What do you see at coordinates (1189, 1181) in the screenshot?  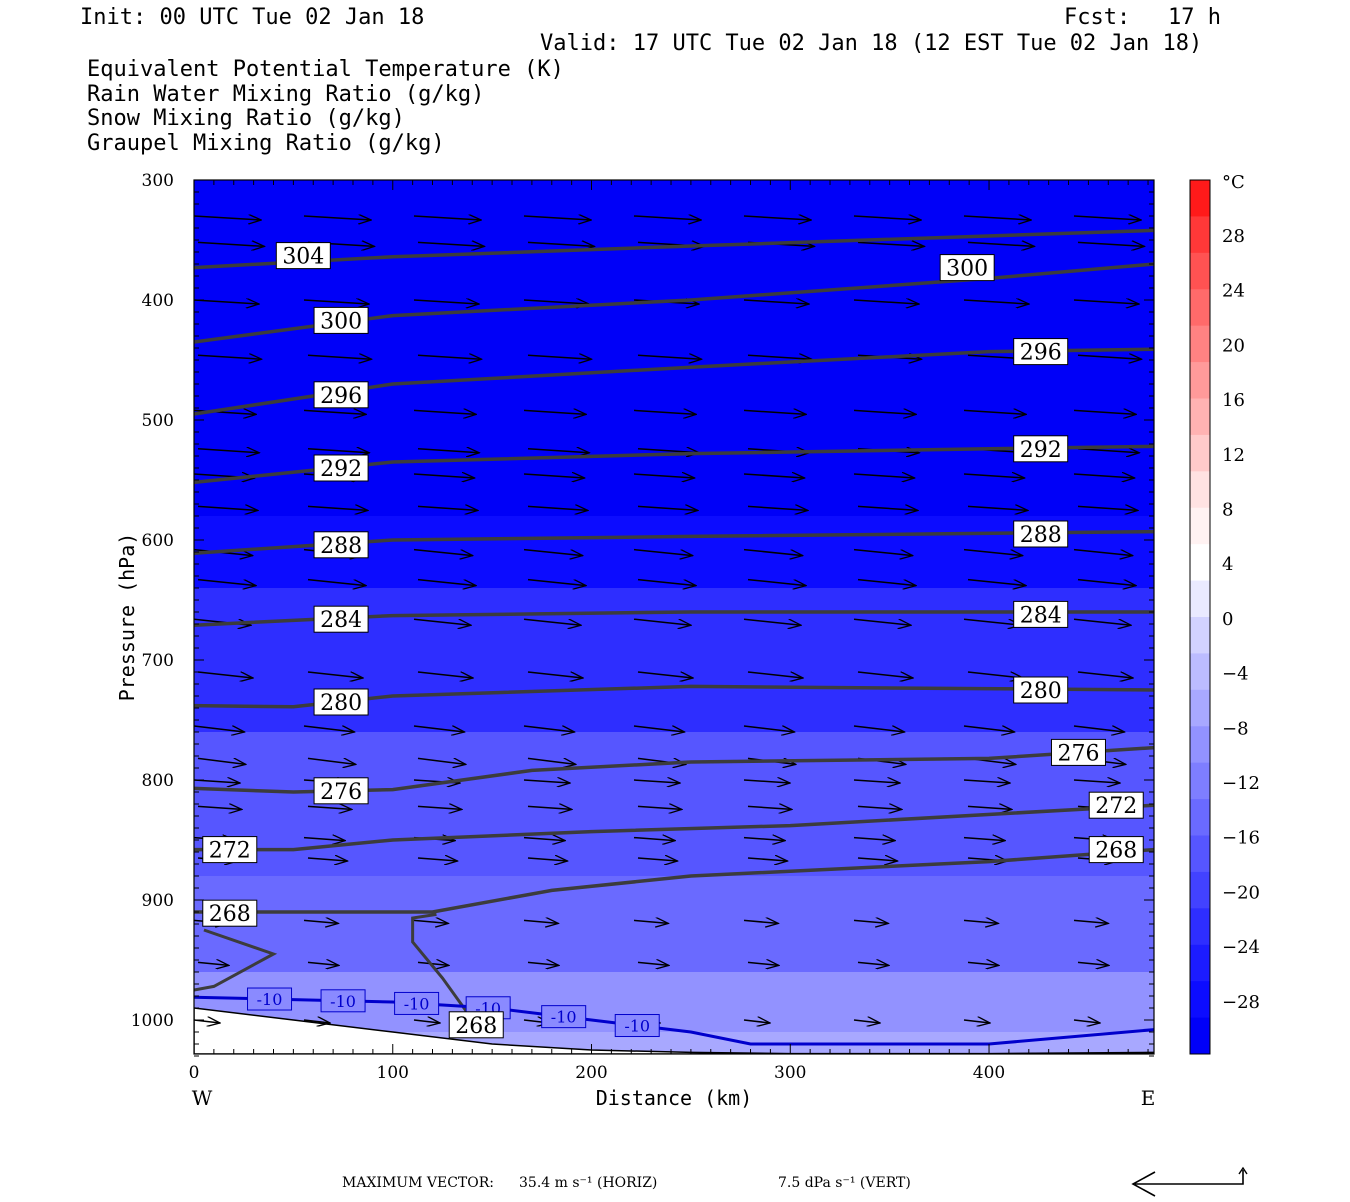 I see `reference-vector-icon` at bounding box center [1189, 1181].